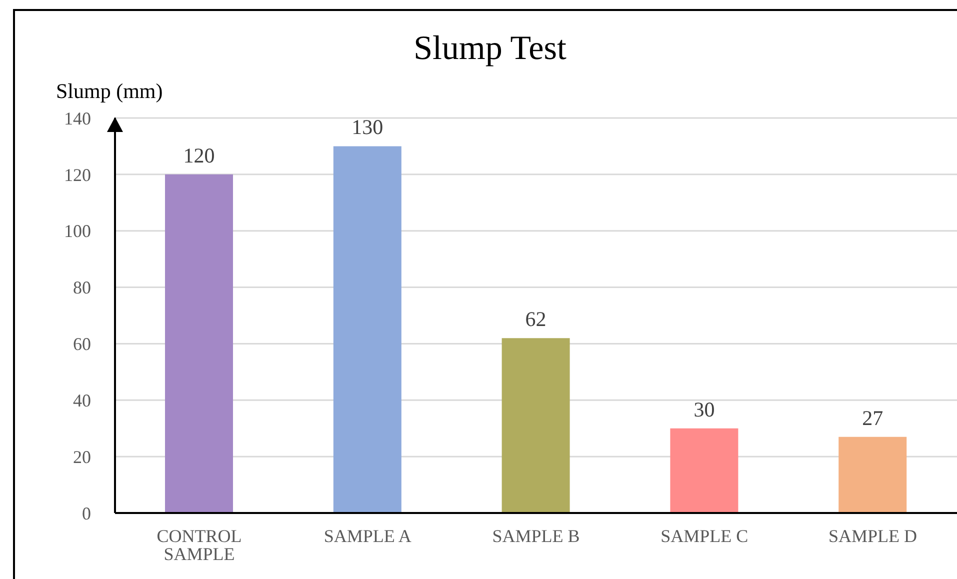  What do you see at coordinates (86, 513) in the screenshot?
I see `y-tick-label: 0` at bounding box center [86, 513].